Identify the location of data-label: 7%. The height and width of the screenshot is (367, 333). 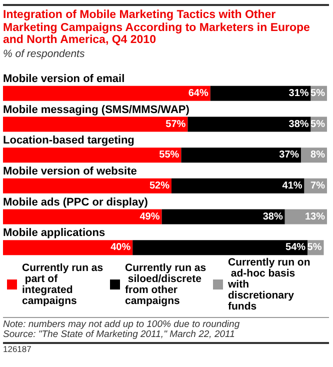
(318, 185).